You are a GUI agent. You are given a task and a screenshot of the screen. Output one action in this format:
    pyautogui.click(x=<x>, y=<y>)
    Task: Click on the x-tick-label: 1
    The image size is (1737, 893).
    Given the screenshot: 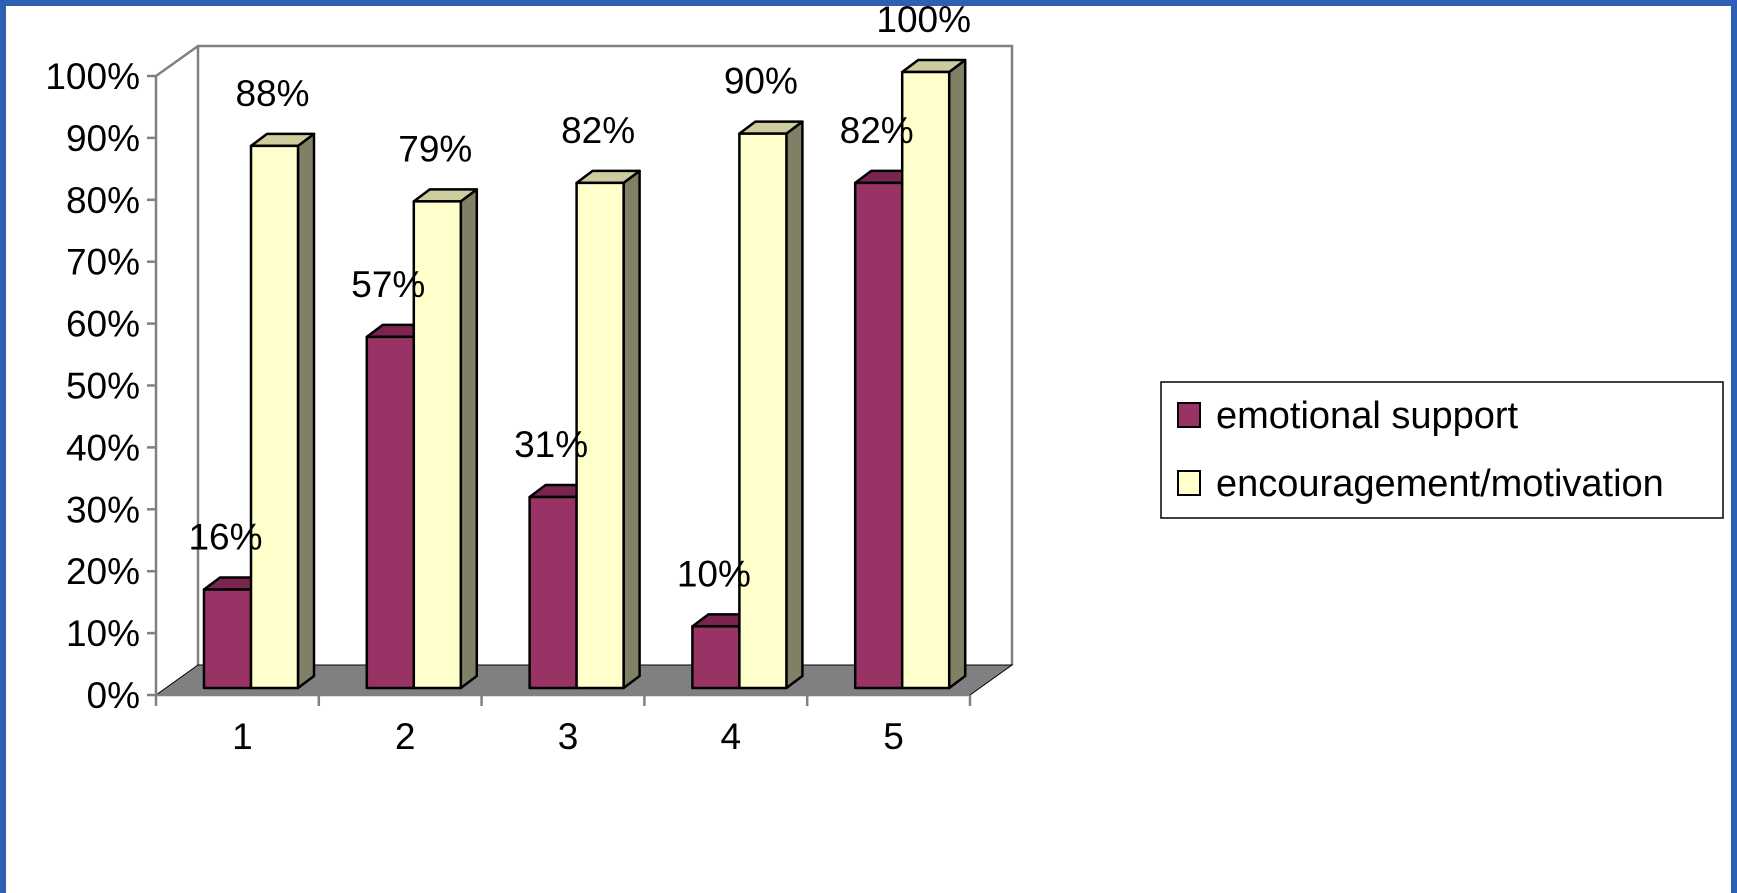 What is the action you would take?
    pyautogui.click(x=242, y=736)
    